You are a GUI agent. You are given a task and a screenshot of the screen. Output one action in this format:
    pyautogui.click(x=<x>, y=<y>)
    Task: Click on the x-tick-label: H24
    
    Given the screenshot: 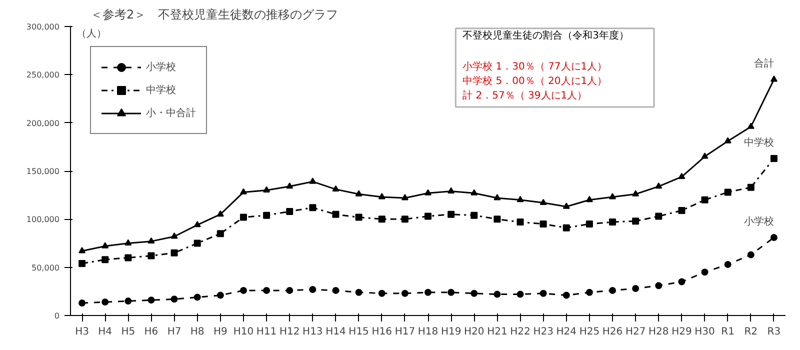 What is the action you would take?
    pyautogui.click(x=566, y=332)
    